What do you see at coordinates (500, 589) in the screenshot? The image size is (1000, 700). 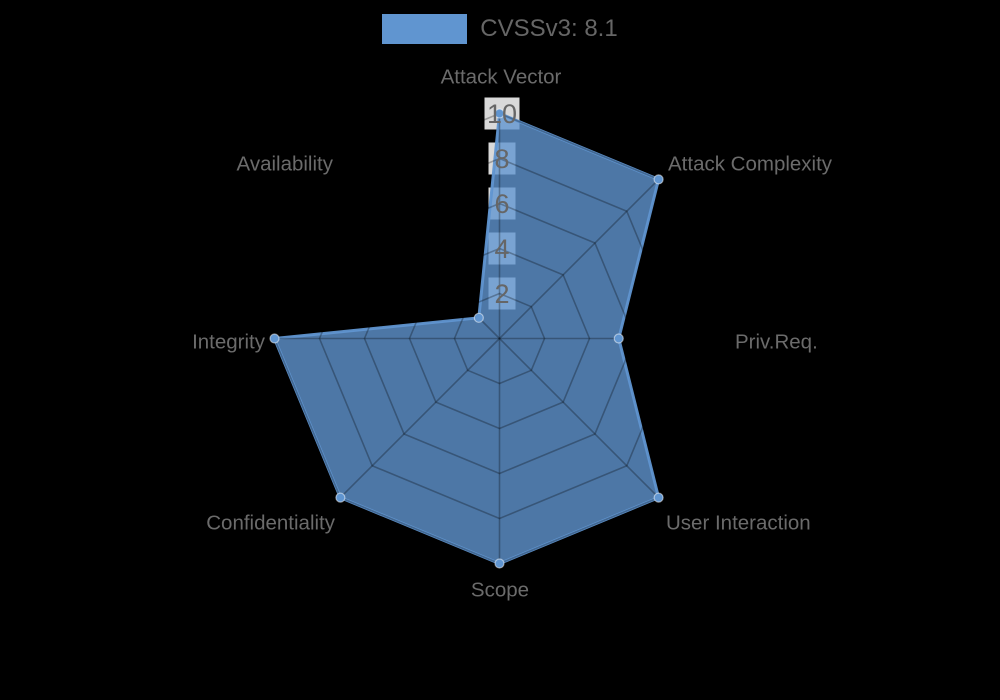 I see `axis-label-scope: Scope` at bounding box center [500, 589].